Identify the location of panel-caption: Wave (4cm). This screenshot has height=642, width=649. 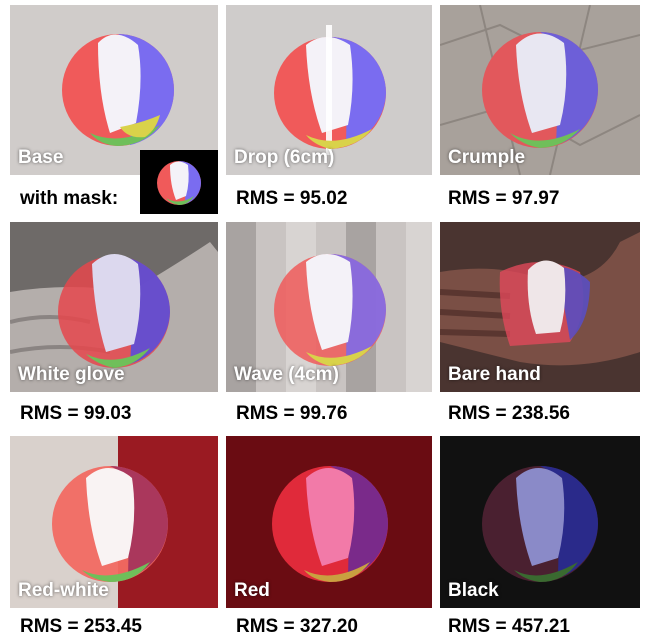
(286, 374).